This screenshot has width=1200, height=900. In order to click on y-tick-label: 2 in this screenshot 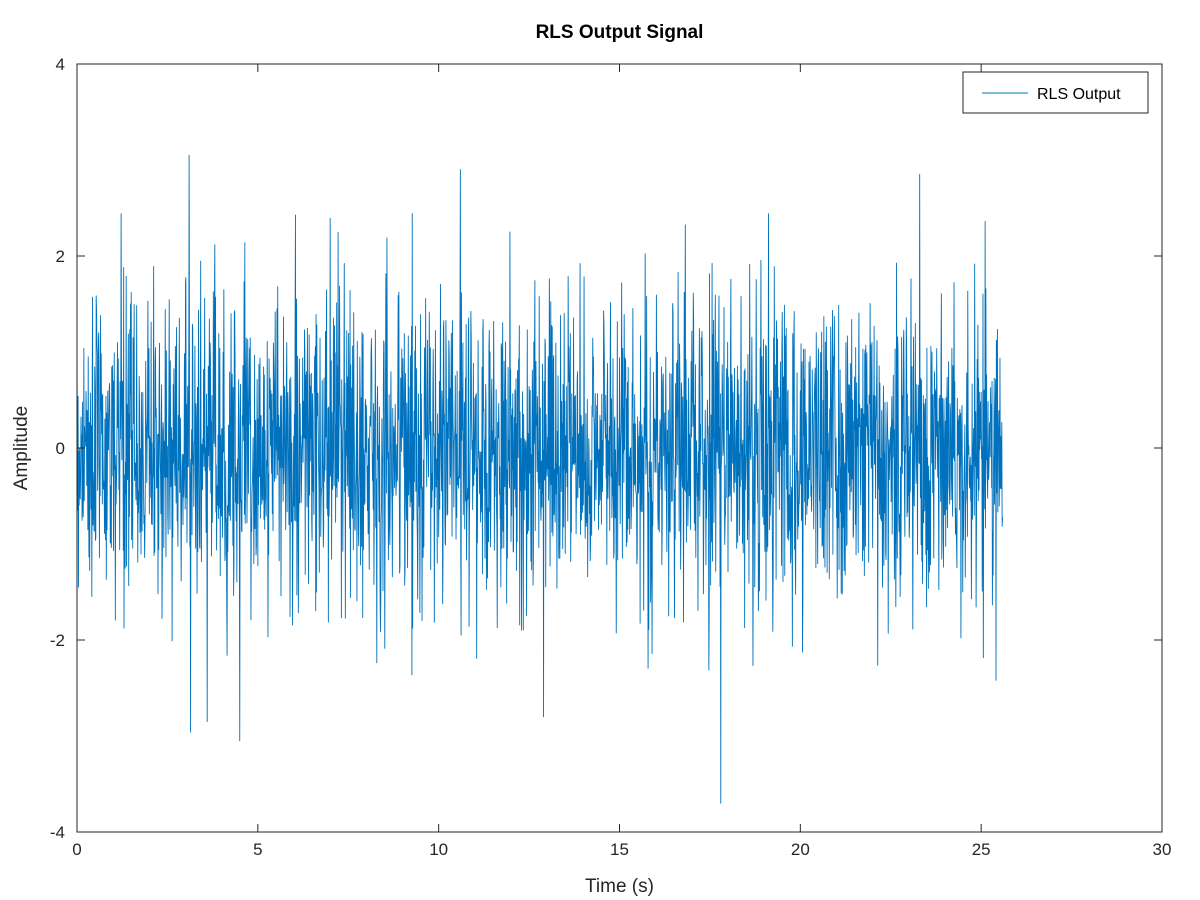, I will do `click(60, 256)`.